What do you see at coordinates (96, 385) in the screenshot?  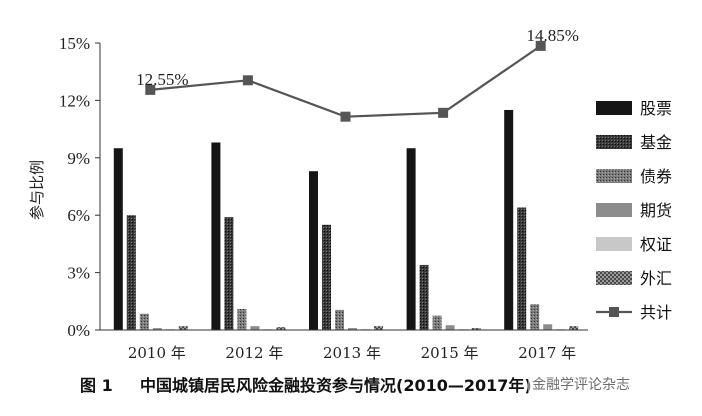 I see `figure-label: 图 1` at bounding box center [96, 385].